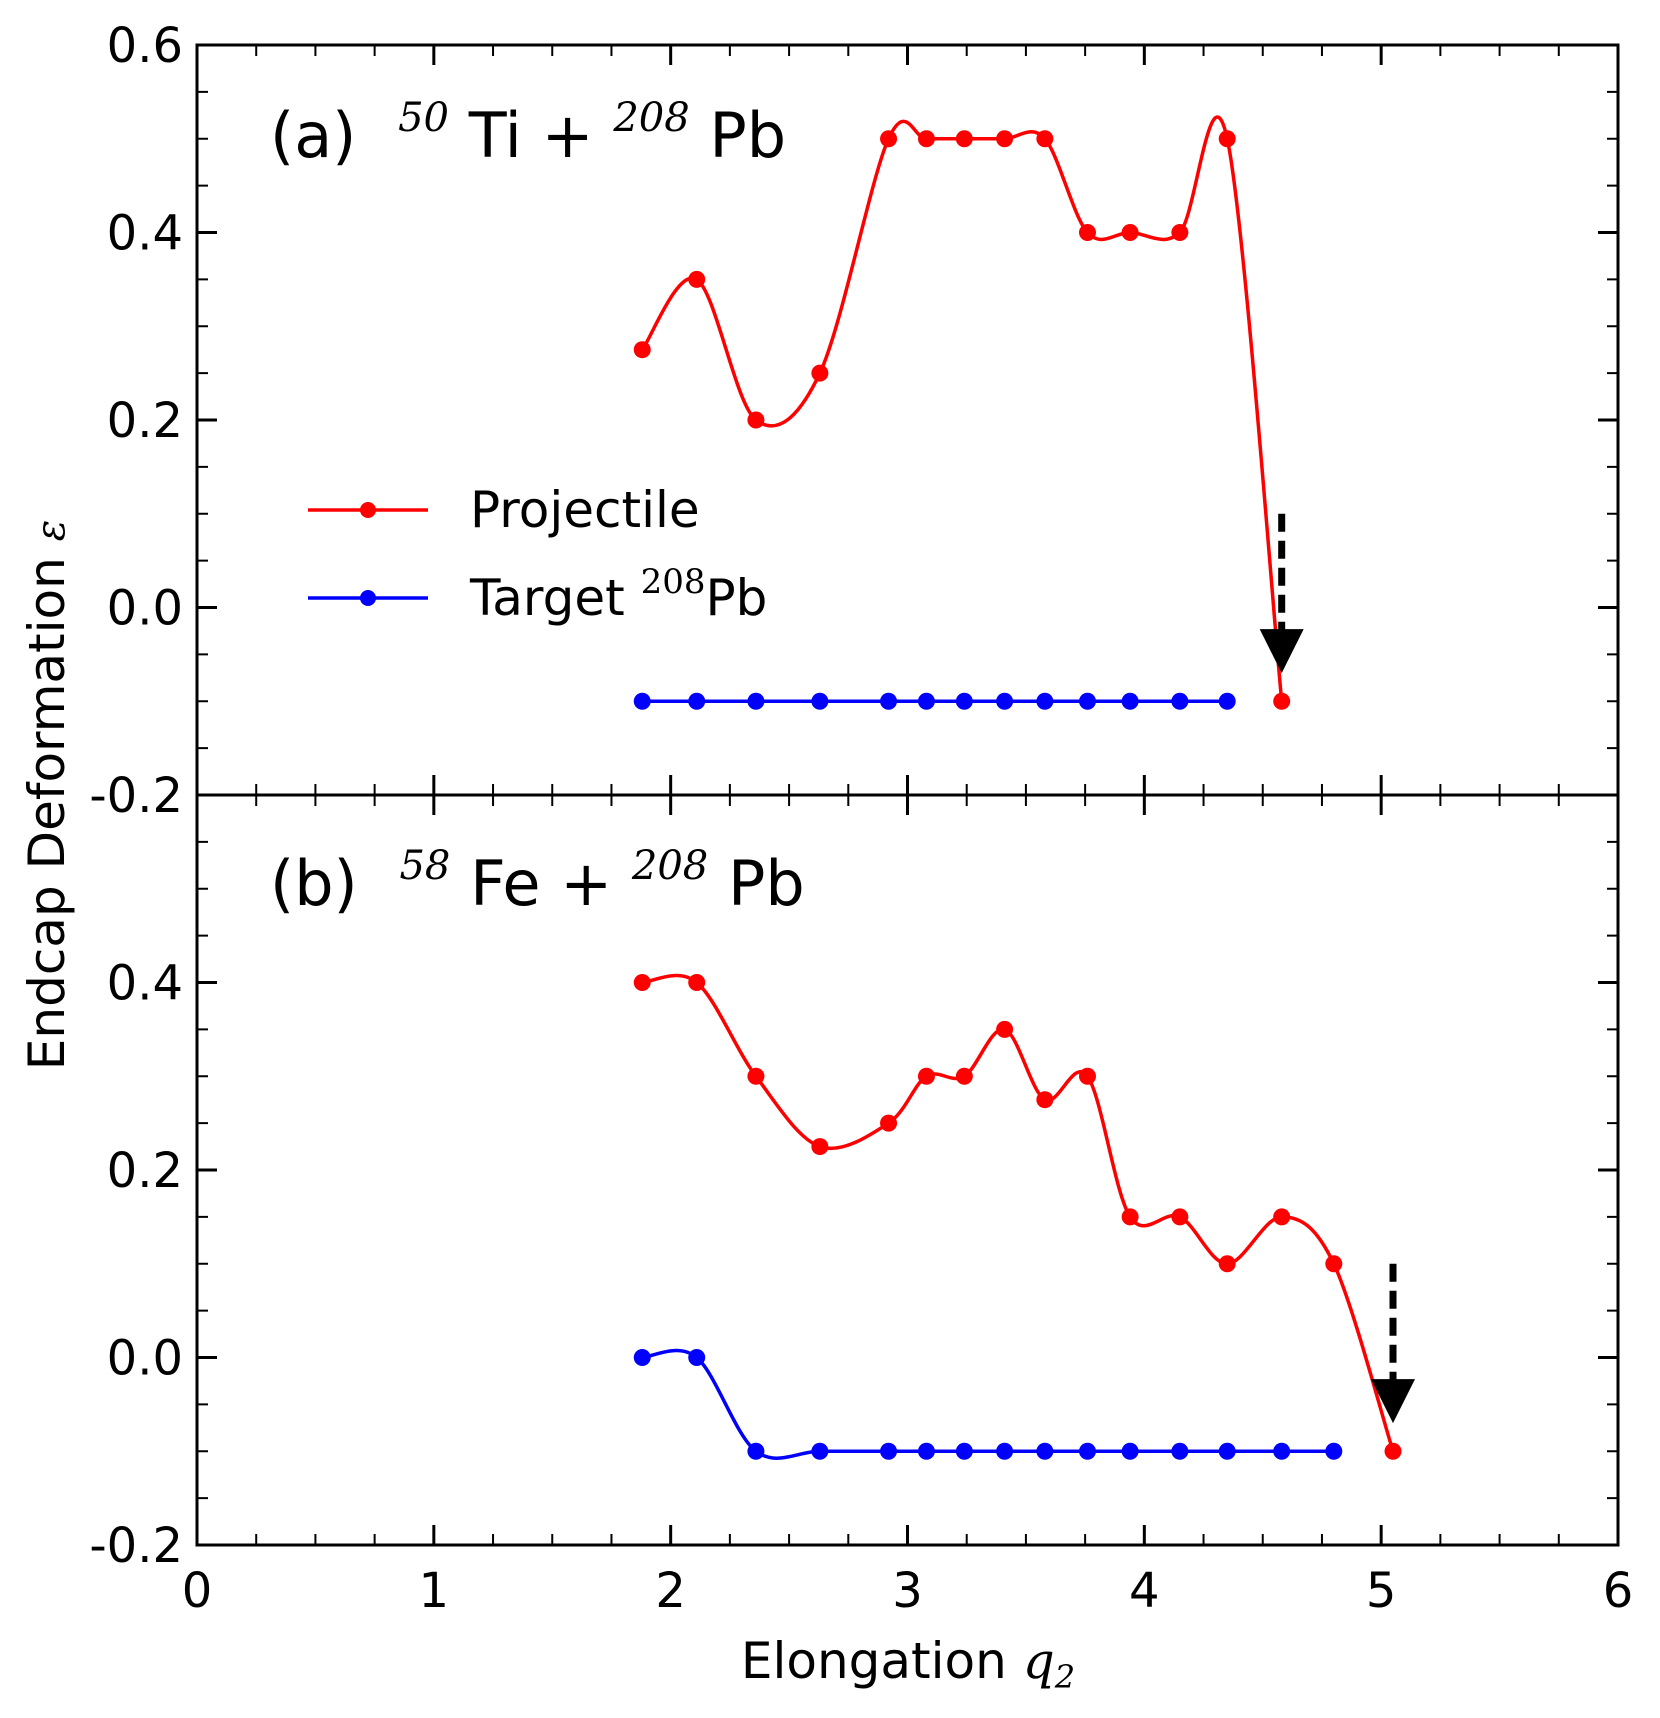  I want to click on legend-projectile-label: Projectile, so click(585, 510).